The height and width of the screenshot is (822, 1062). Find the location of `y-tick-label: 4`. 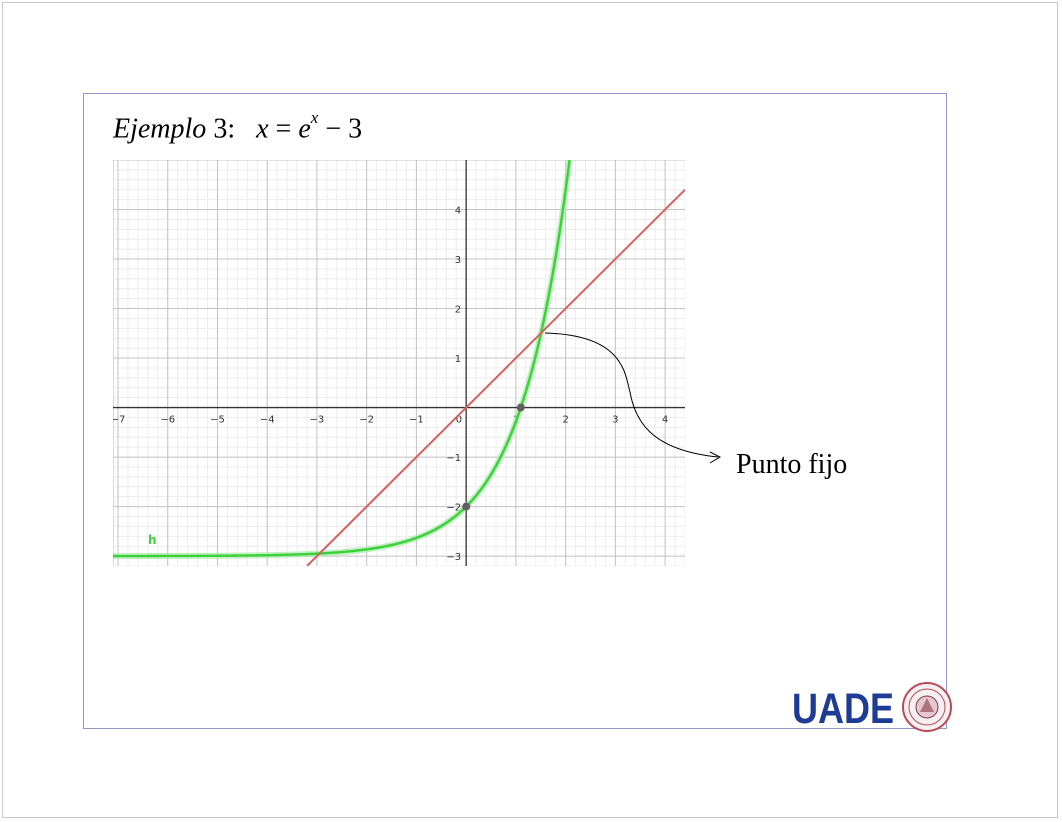

y-tick-label: 4 is located at coordinates (458, 211).